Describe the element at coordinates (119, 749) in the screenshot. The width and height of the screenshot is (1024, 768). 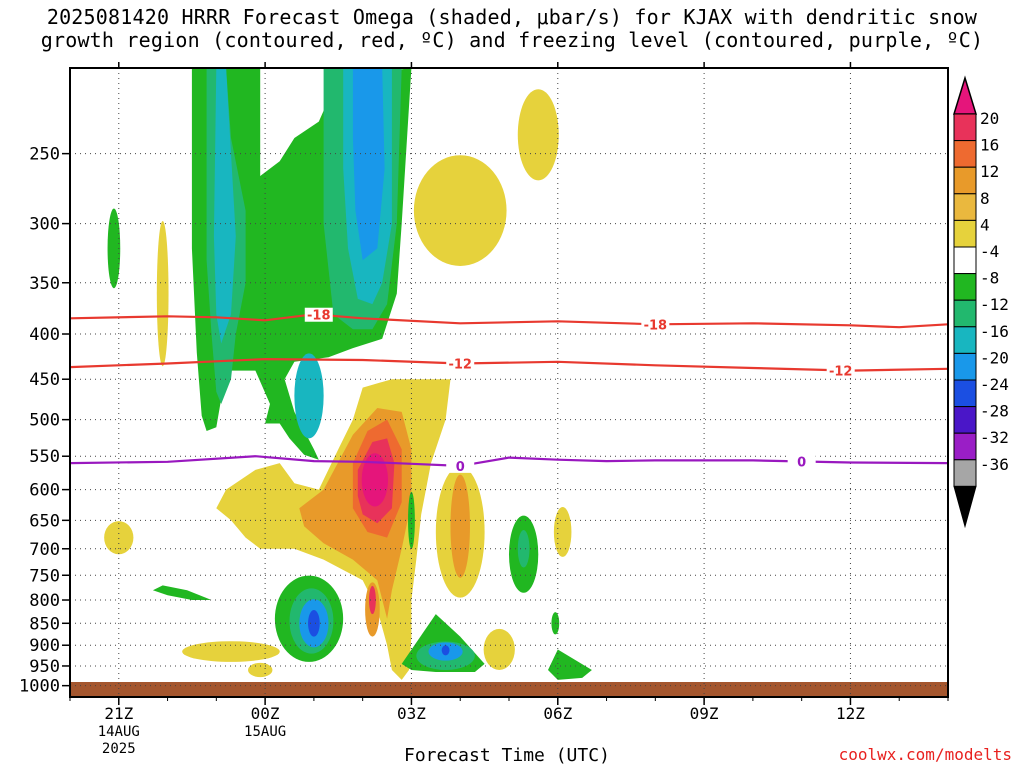
I see `x-tick-label: 2025` at that location.